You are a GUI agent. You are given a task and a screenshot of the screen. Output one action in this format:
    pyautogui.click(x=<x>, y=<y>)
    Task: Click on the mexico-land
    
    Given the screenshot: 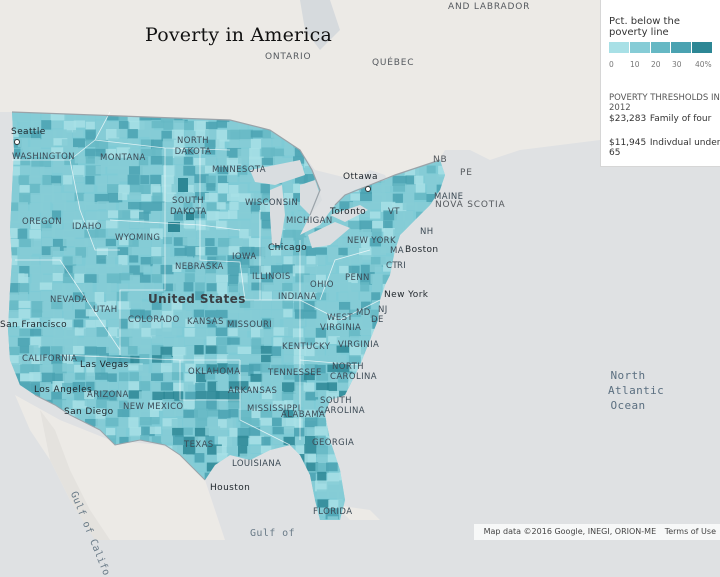 What is the action you would take?
    pyautogui.click(x=120, y=467)
    